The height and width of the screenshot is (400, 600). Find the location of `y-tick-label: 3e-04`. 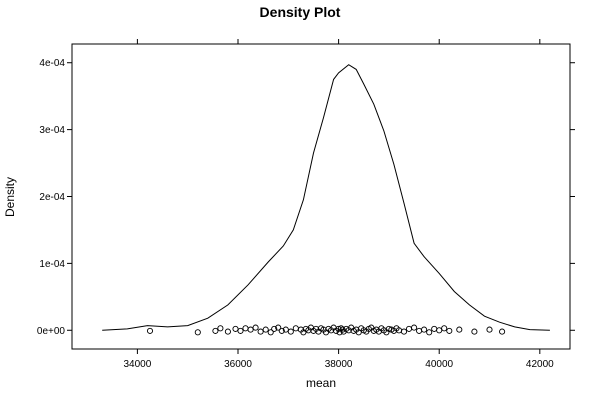

y-tick-label: 3e-04 is located at coordinates (52, 130).